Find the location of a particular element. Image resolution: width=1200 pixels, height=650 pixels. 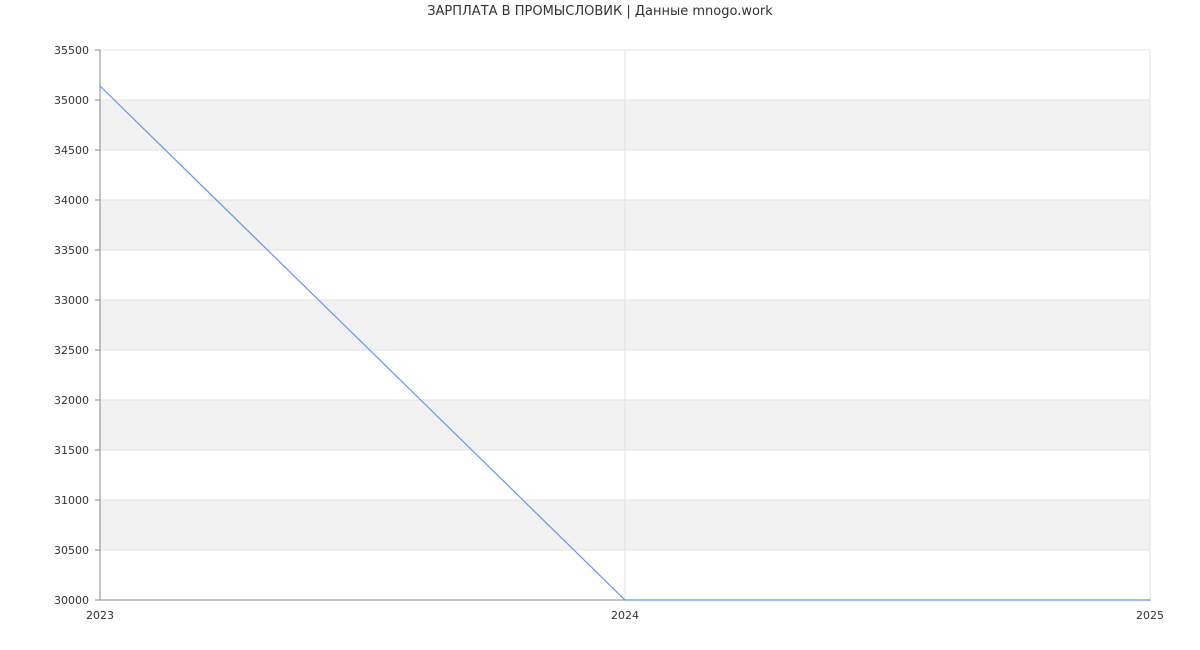

y-tick-label: 33500 is located at coordinates (71, 250).